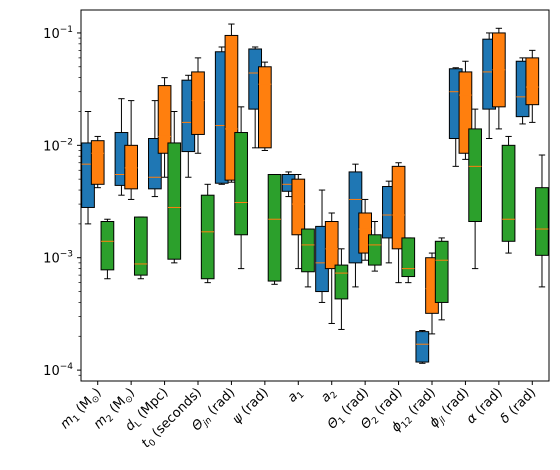 The width and height of the screenshot is (560, 470). I want to click on y-tick-label: 10⁻³, so click(58, 258).